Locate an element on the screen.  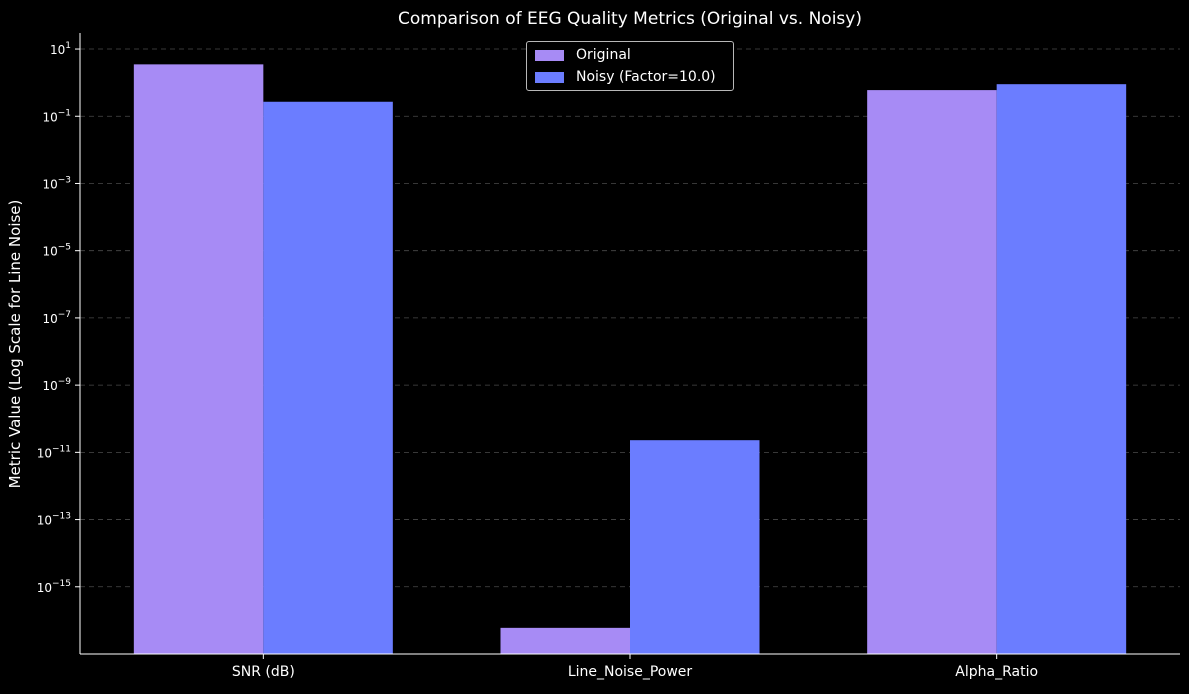
y-tick-label-6: 10⁻¹¹ is located at coordinates (54, 452).